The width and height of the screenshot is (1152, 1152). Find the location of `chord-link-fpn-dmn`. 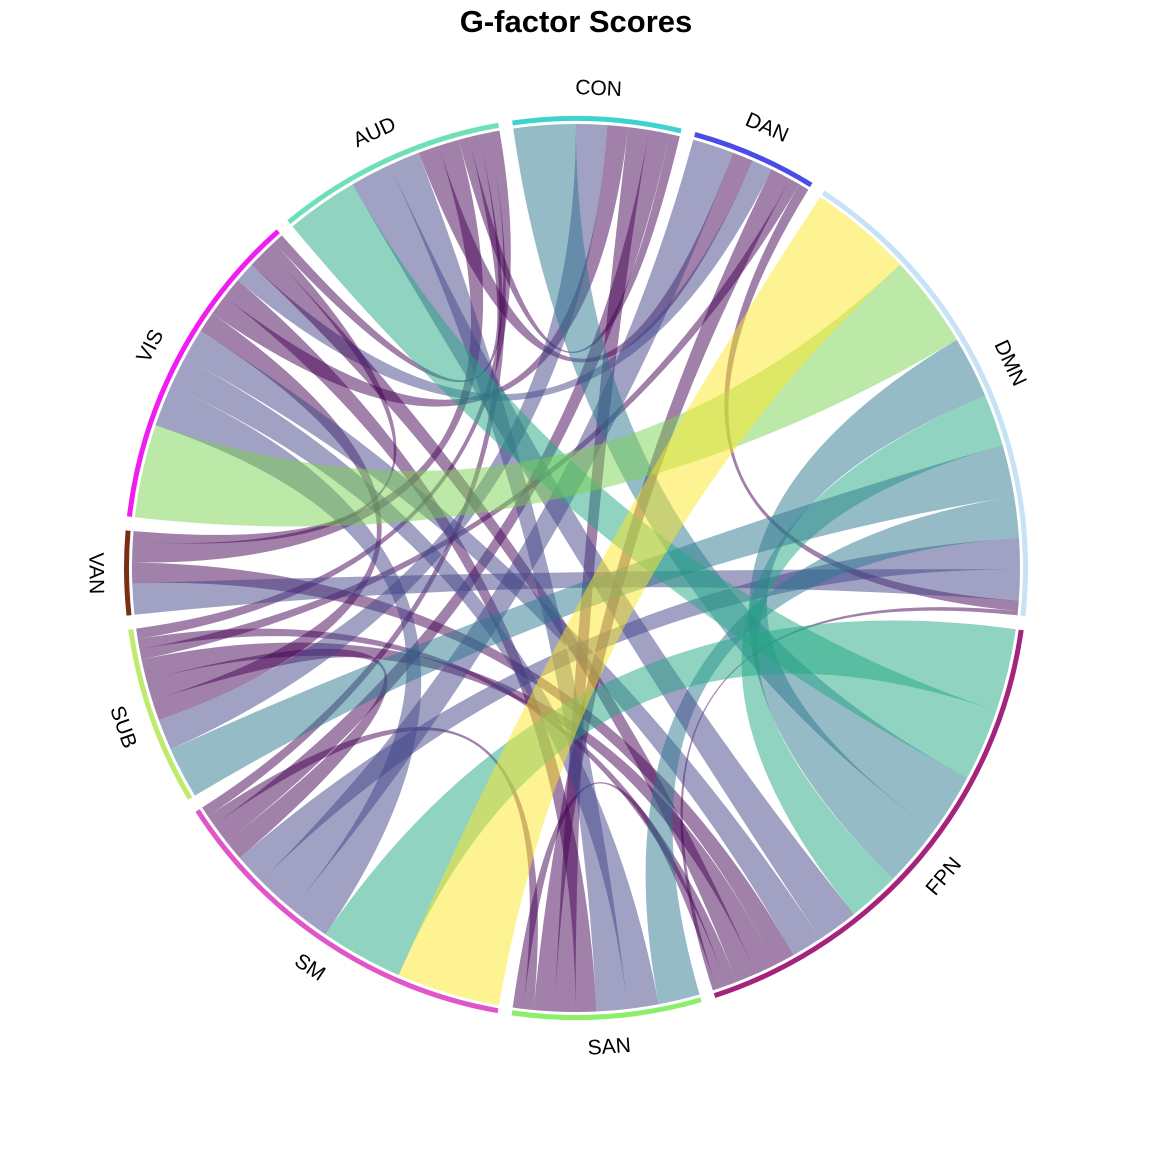

chord-link-fpn-dmn is located at coordinates (867, 609).